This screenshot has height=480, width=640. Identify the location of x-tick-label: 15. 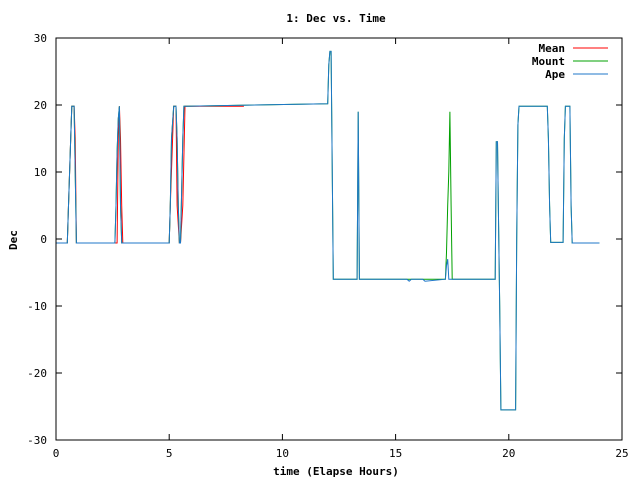
(395, 453).